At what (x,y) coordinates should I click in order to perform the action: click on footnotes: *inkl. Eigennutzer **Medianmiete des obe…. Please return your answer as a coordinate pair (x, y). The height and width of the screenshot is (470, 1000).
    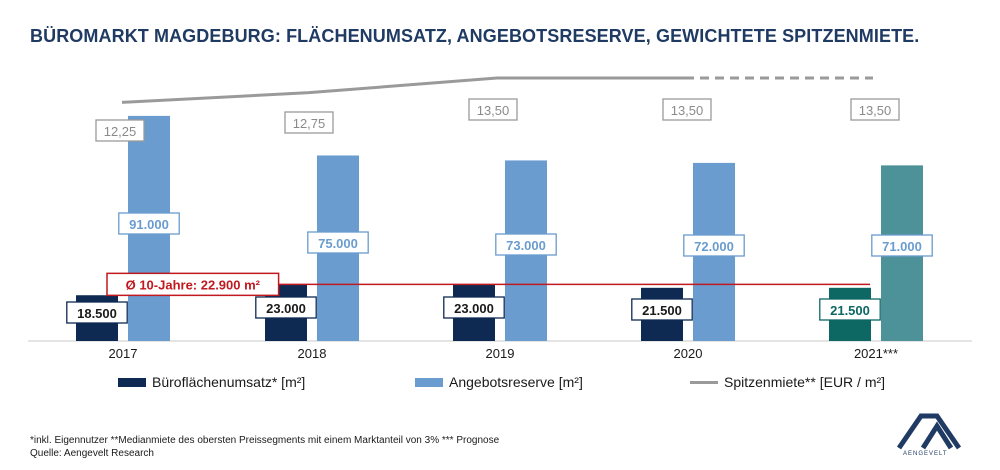
    Looking at the image, I should click on (264, 447).